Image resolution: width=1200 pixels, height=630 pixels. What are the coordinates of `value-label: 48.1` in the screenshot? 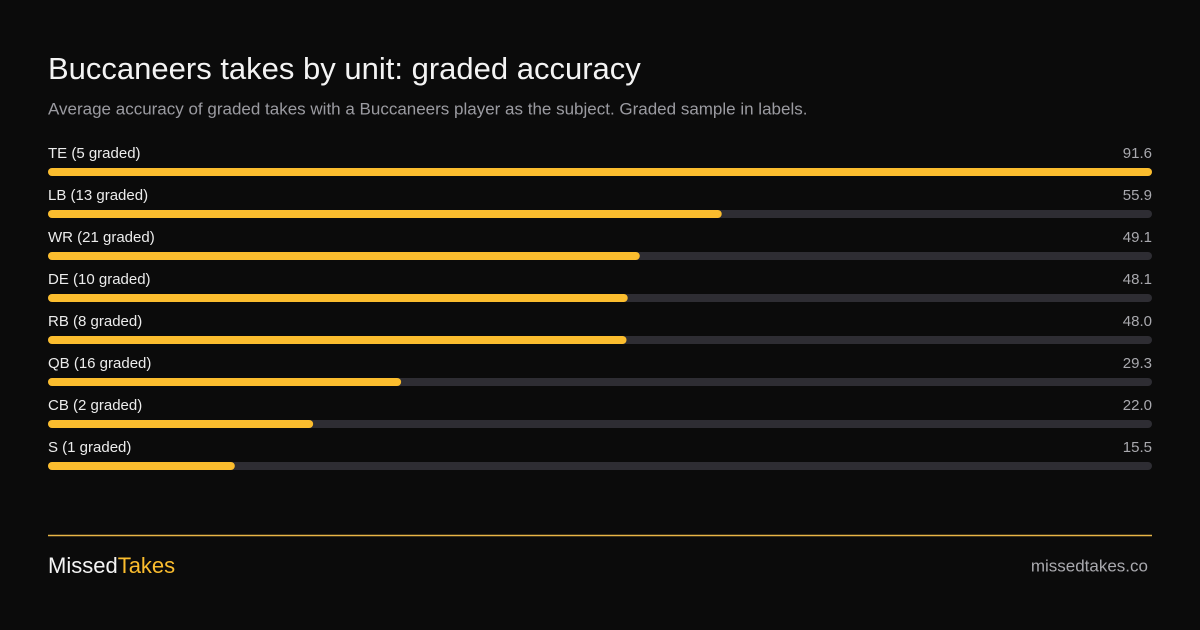 It's located at (1137, 279).